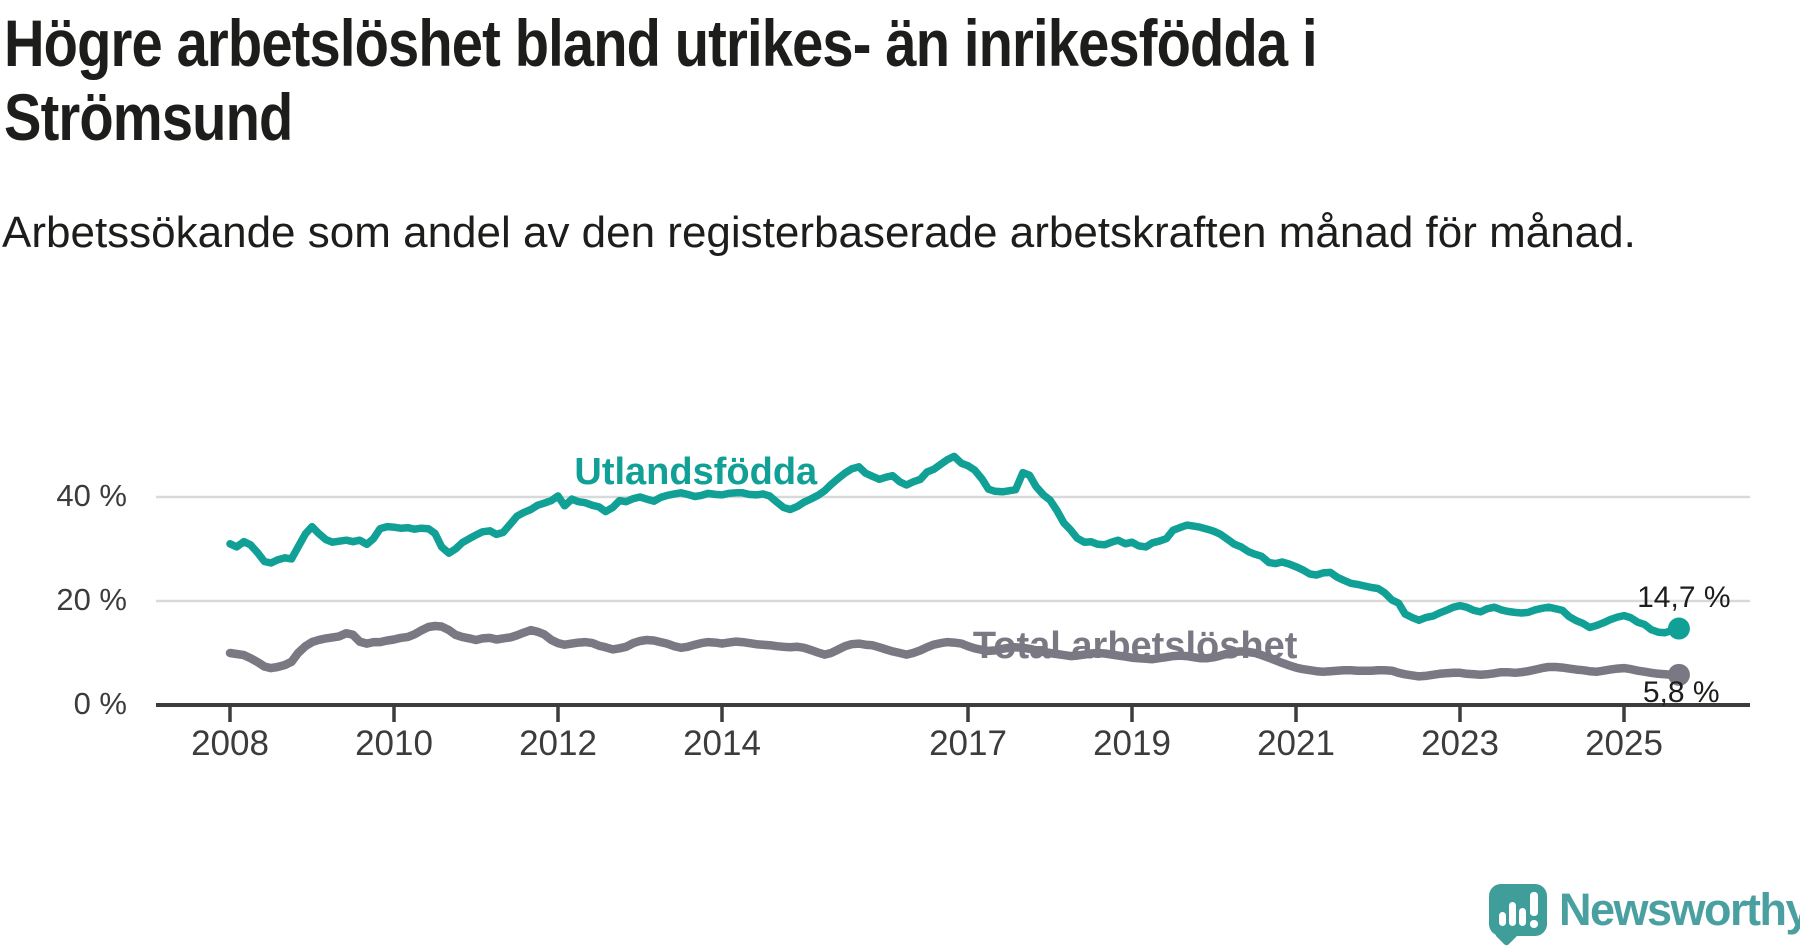 The image size is (1800, 948). Describe the element at coordinates (696, 472) in the screenshot. I see `series-label-utlandsfodda: Utlandsfödda` at that location.